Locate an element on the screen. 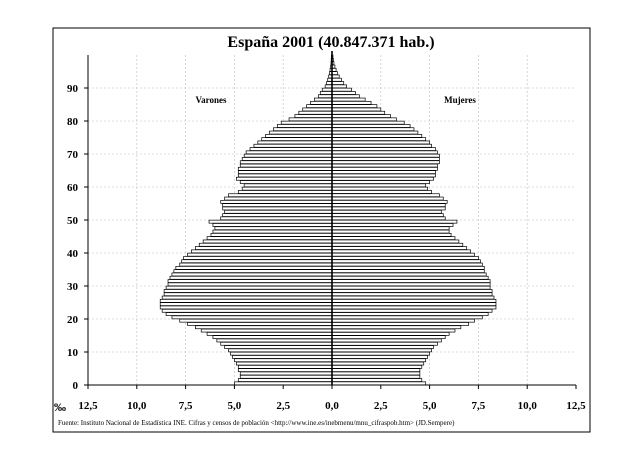 This screenshot has width=638, height=451. x-tick-label: 2,5 is located at coordinates (283, 406).